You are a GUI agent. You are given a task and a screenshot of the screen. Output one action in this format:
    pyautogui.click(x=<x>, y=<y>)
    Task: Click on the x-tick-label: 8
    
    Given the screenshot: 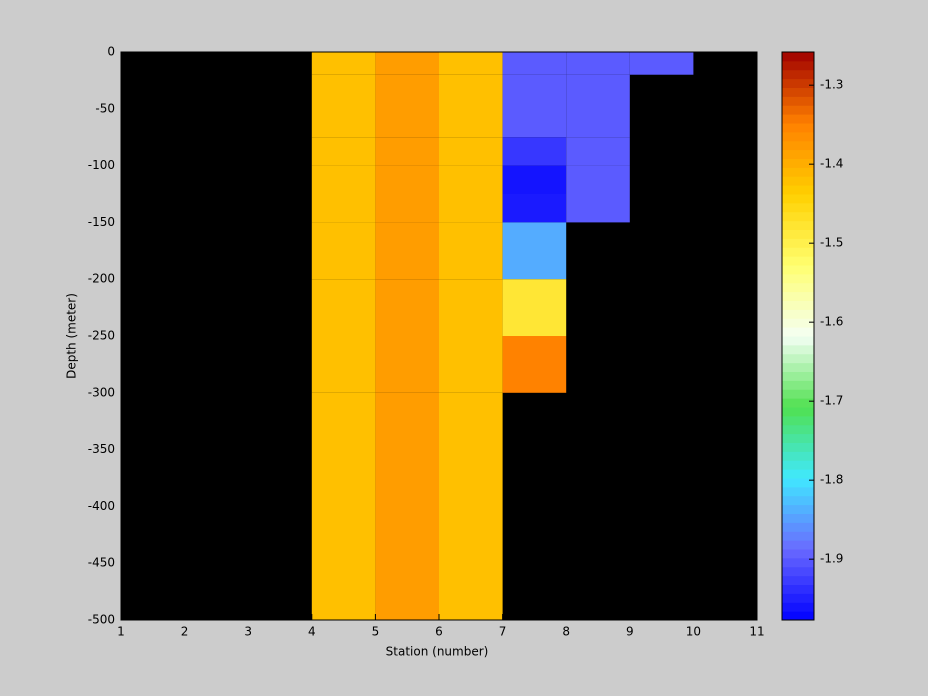 What is the action you would take?
    pyautogui.click(x=566, y=632)
    